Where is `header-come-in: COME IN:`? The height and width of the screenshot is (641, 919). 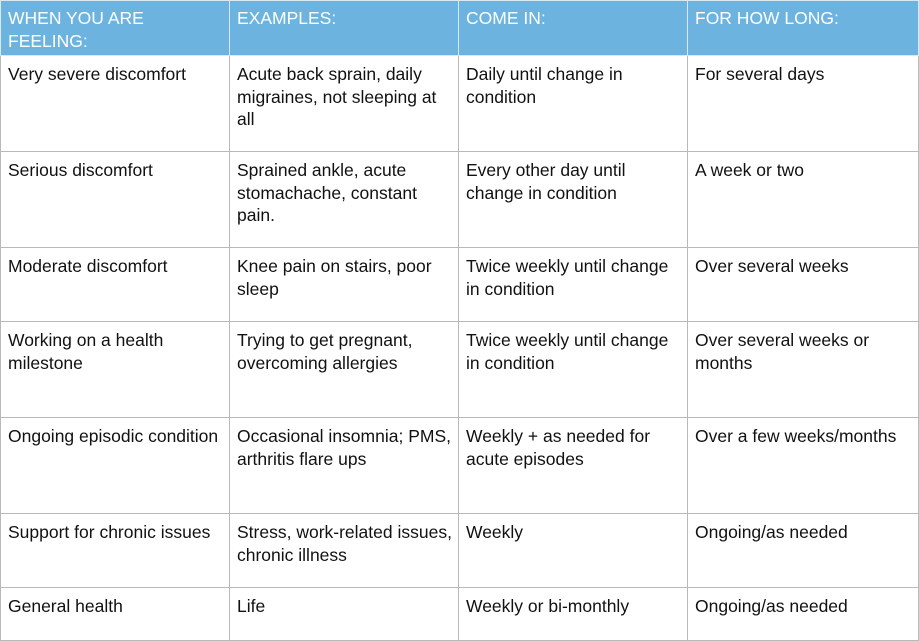 header-come-in: COME IN: is located at coordinates (573, 28).